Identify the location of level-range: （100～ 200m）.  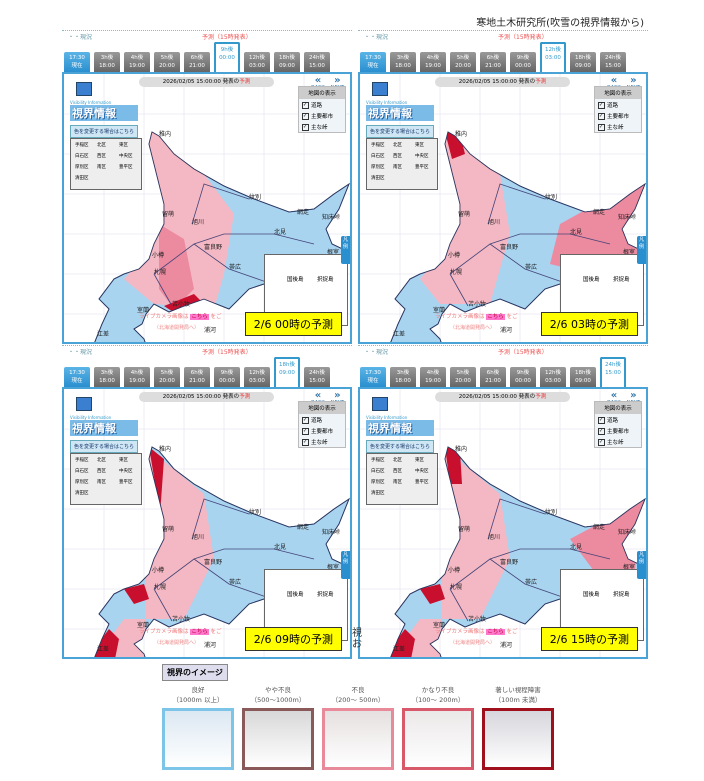
(438, 700).